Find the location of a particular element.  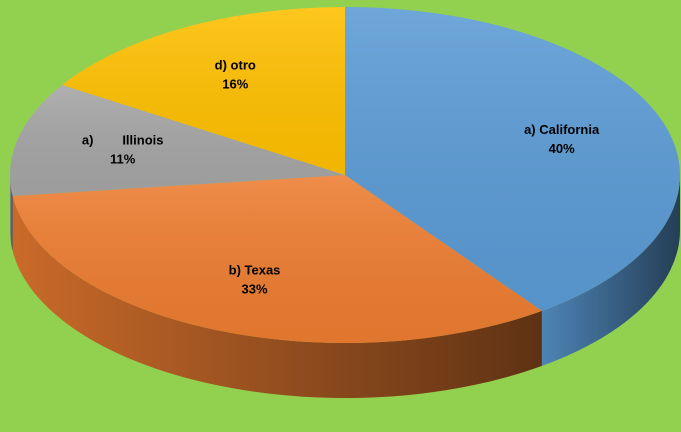

slice-label: a) California is located at coordinates (562, 129).